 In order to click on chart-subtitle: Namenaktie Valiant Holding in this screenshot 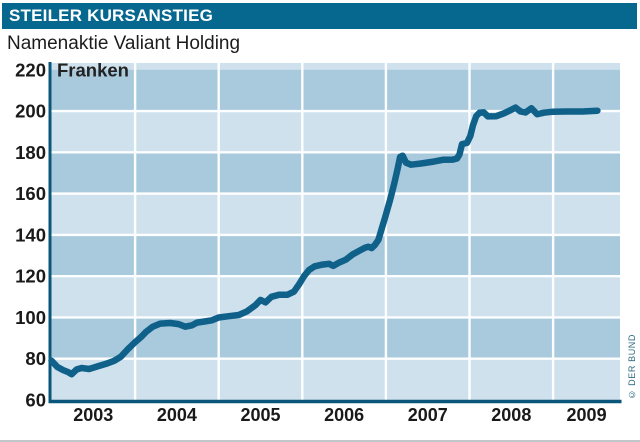, I will do `click(124, 43)`.